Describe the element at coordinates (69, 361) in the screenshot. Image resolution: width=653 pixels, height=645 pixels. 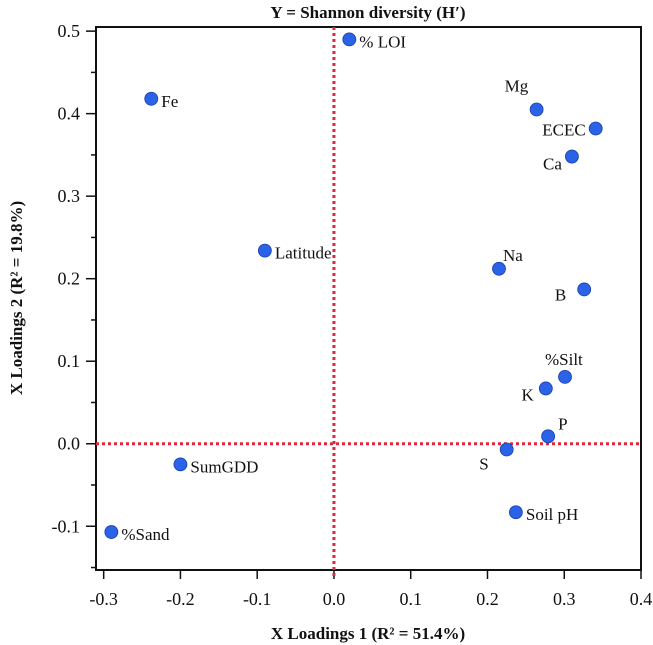
I see `y-tick-label: 0.1` at that location.